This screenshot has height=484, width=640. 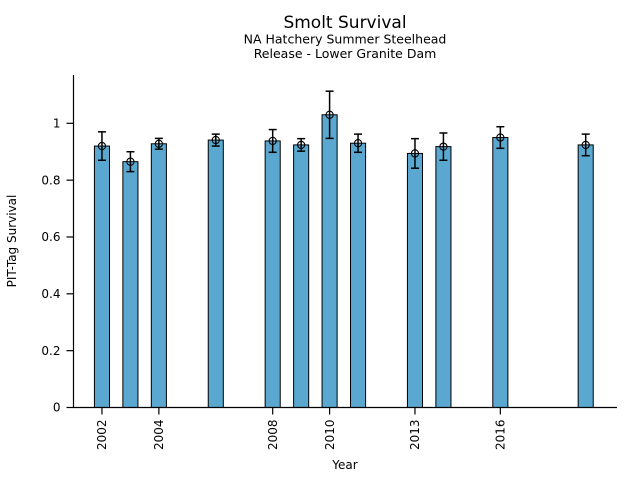 I want to click on marker-2003, so click(x=130, y=161).